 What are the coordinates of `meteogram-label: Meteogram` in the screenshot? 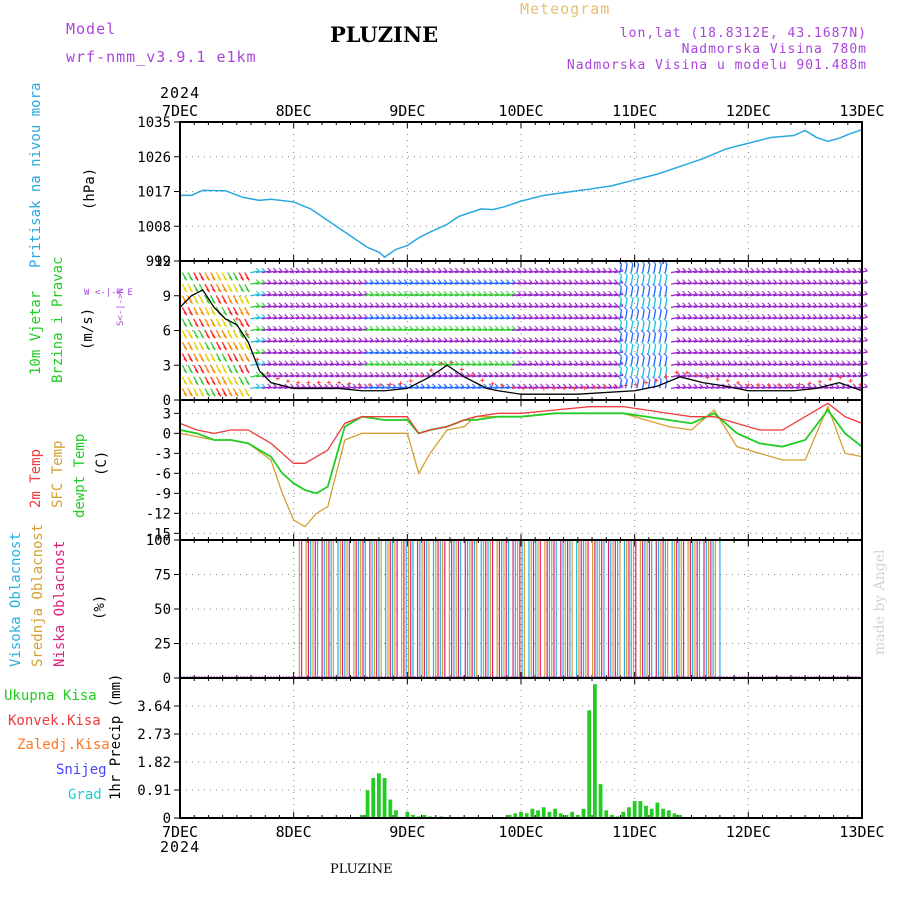 It's located at (565, 9).